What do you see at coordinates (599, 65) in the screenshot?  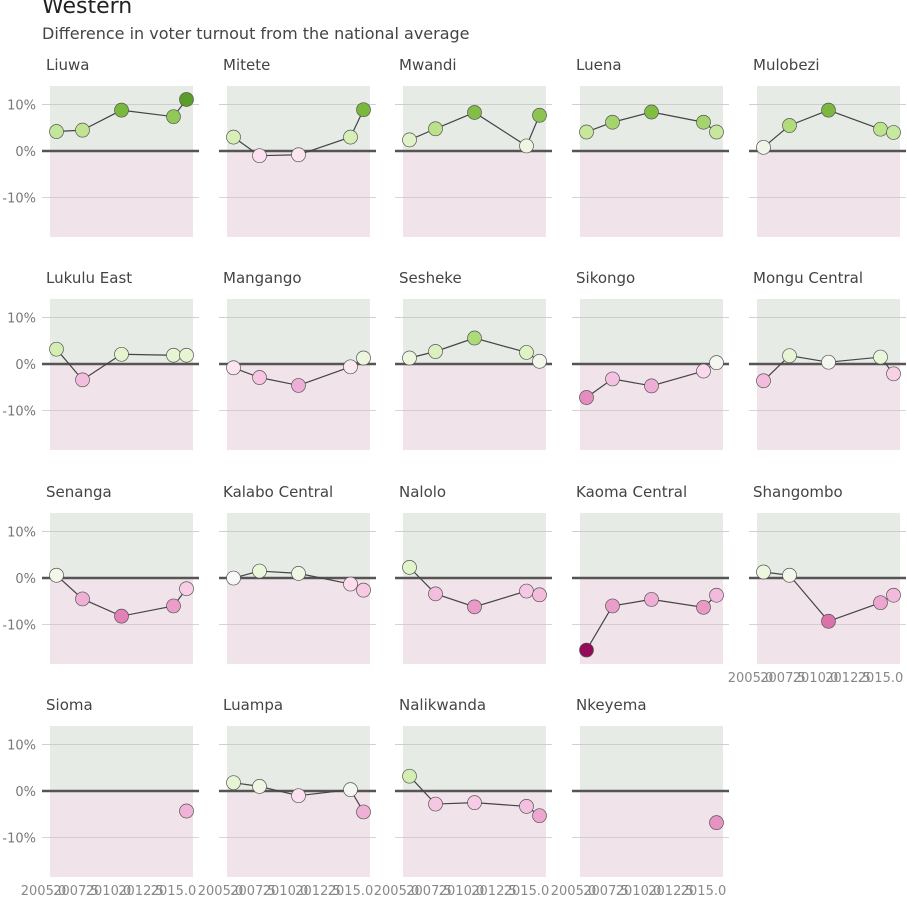 I see `panel-title-luena: Luena` at bounding box center [599, 65].